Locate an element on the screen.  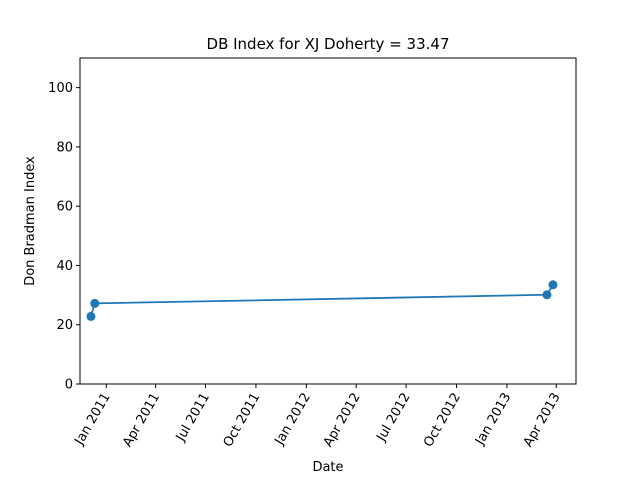
x-axis-label: Date is located at coordinates (327, 467).